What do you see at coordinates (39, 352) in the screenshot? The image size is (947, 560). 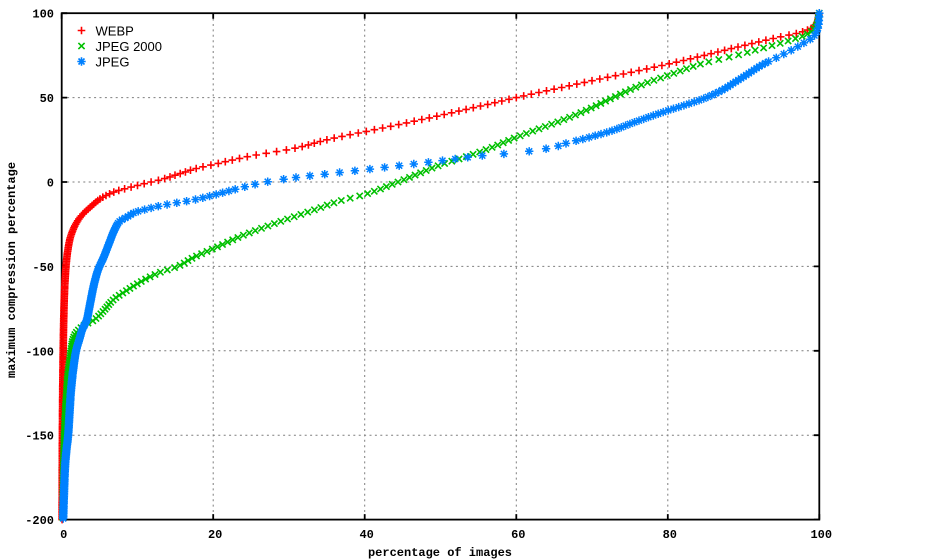 I see `svg-text: -100` at bounding box center [39, 352].